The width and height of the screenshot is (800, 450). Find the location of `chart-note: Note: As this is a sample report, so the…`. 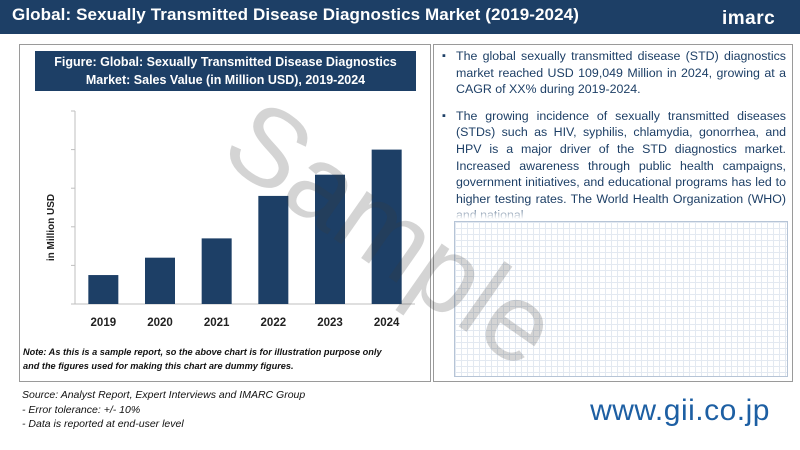

chart-note: Note: As this is a sample report, so the… is located at coordinates (225, 359).